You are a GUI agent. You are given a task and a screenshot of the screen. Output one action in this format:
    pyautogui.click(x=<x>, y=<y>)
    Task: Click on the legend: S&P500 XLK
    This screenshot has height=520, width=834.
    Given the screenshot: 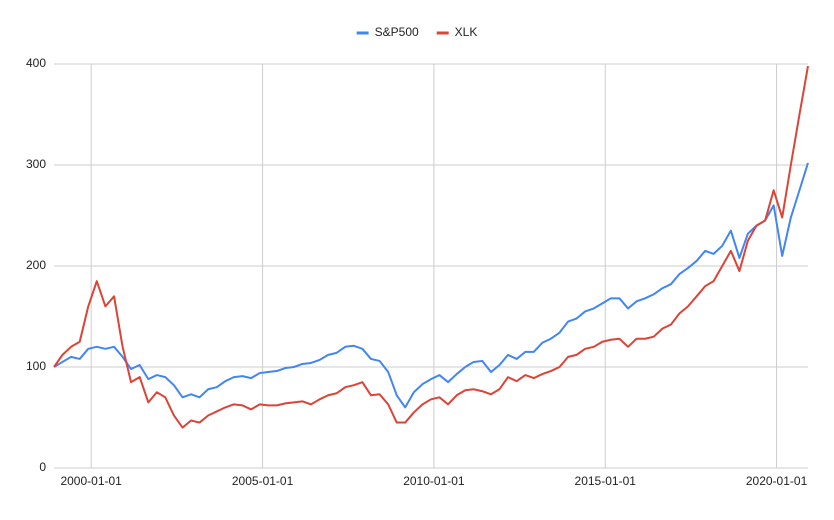 What is the action you would take?
    pyautogui.click(x=417, y=32)
    